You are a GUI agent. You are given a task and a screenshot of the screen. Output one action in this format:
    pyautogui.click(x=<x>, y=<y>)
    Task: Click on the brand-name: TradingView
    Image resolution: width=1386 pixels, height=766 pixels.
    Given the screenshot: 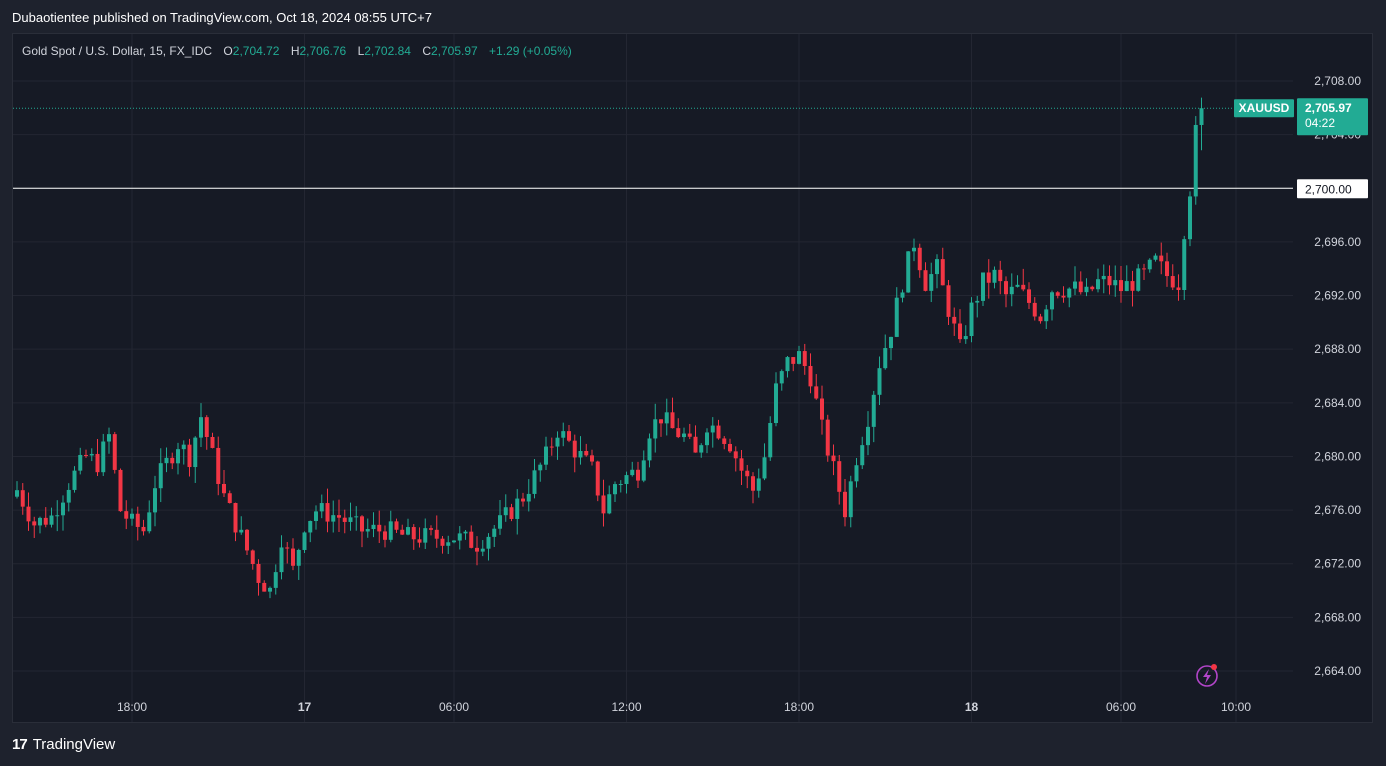 What is the action you would take?
    pyautogui.click(x=74, y=744)
    